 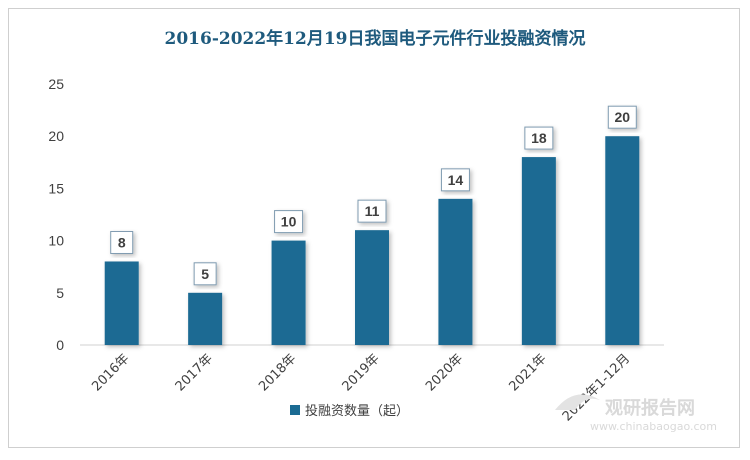 What do you see at coordinates (110, 372) in the screenshot?
I see `x-tick-label: 2016年` at bounding box center [110, 372].